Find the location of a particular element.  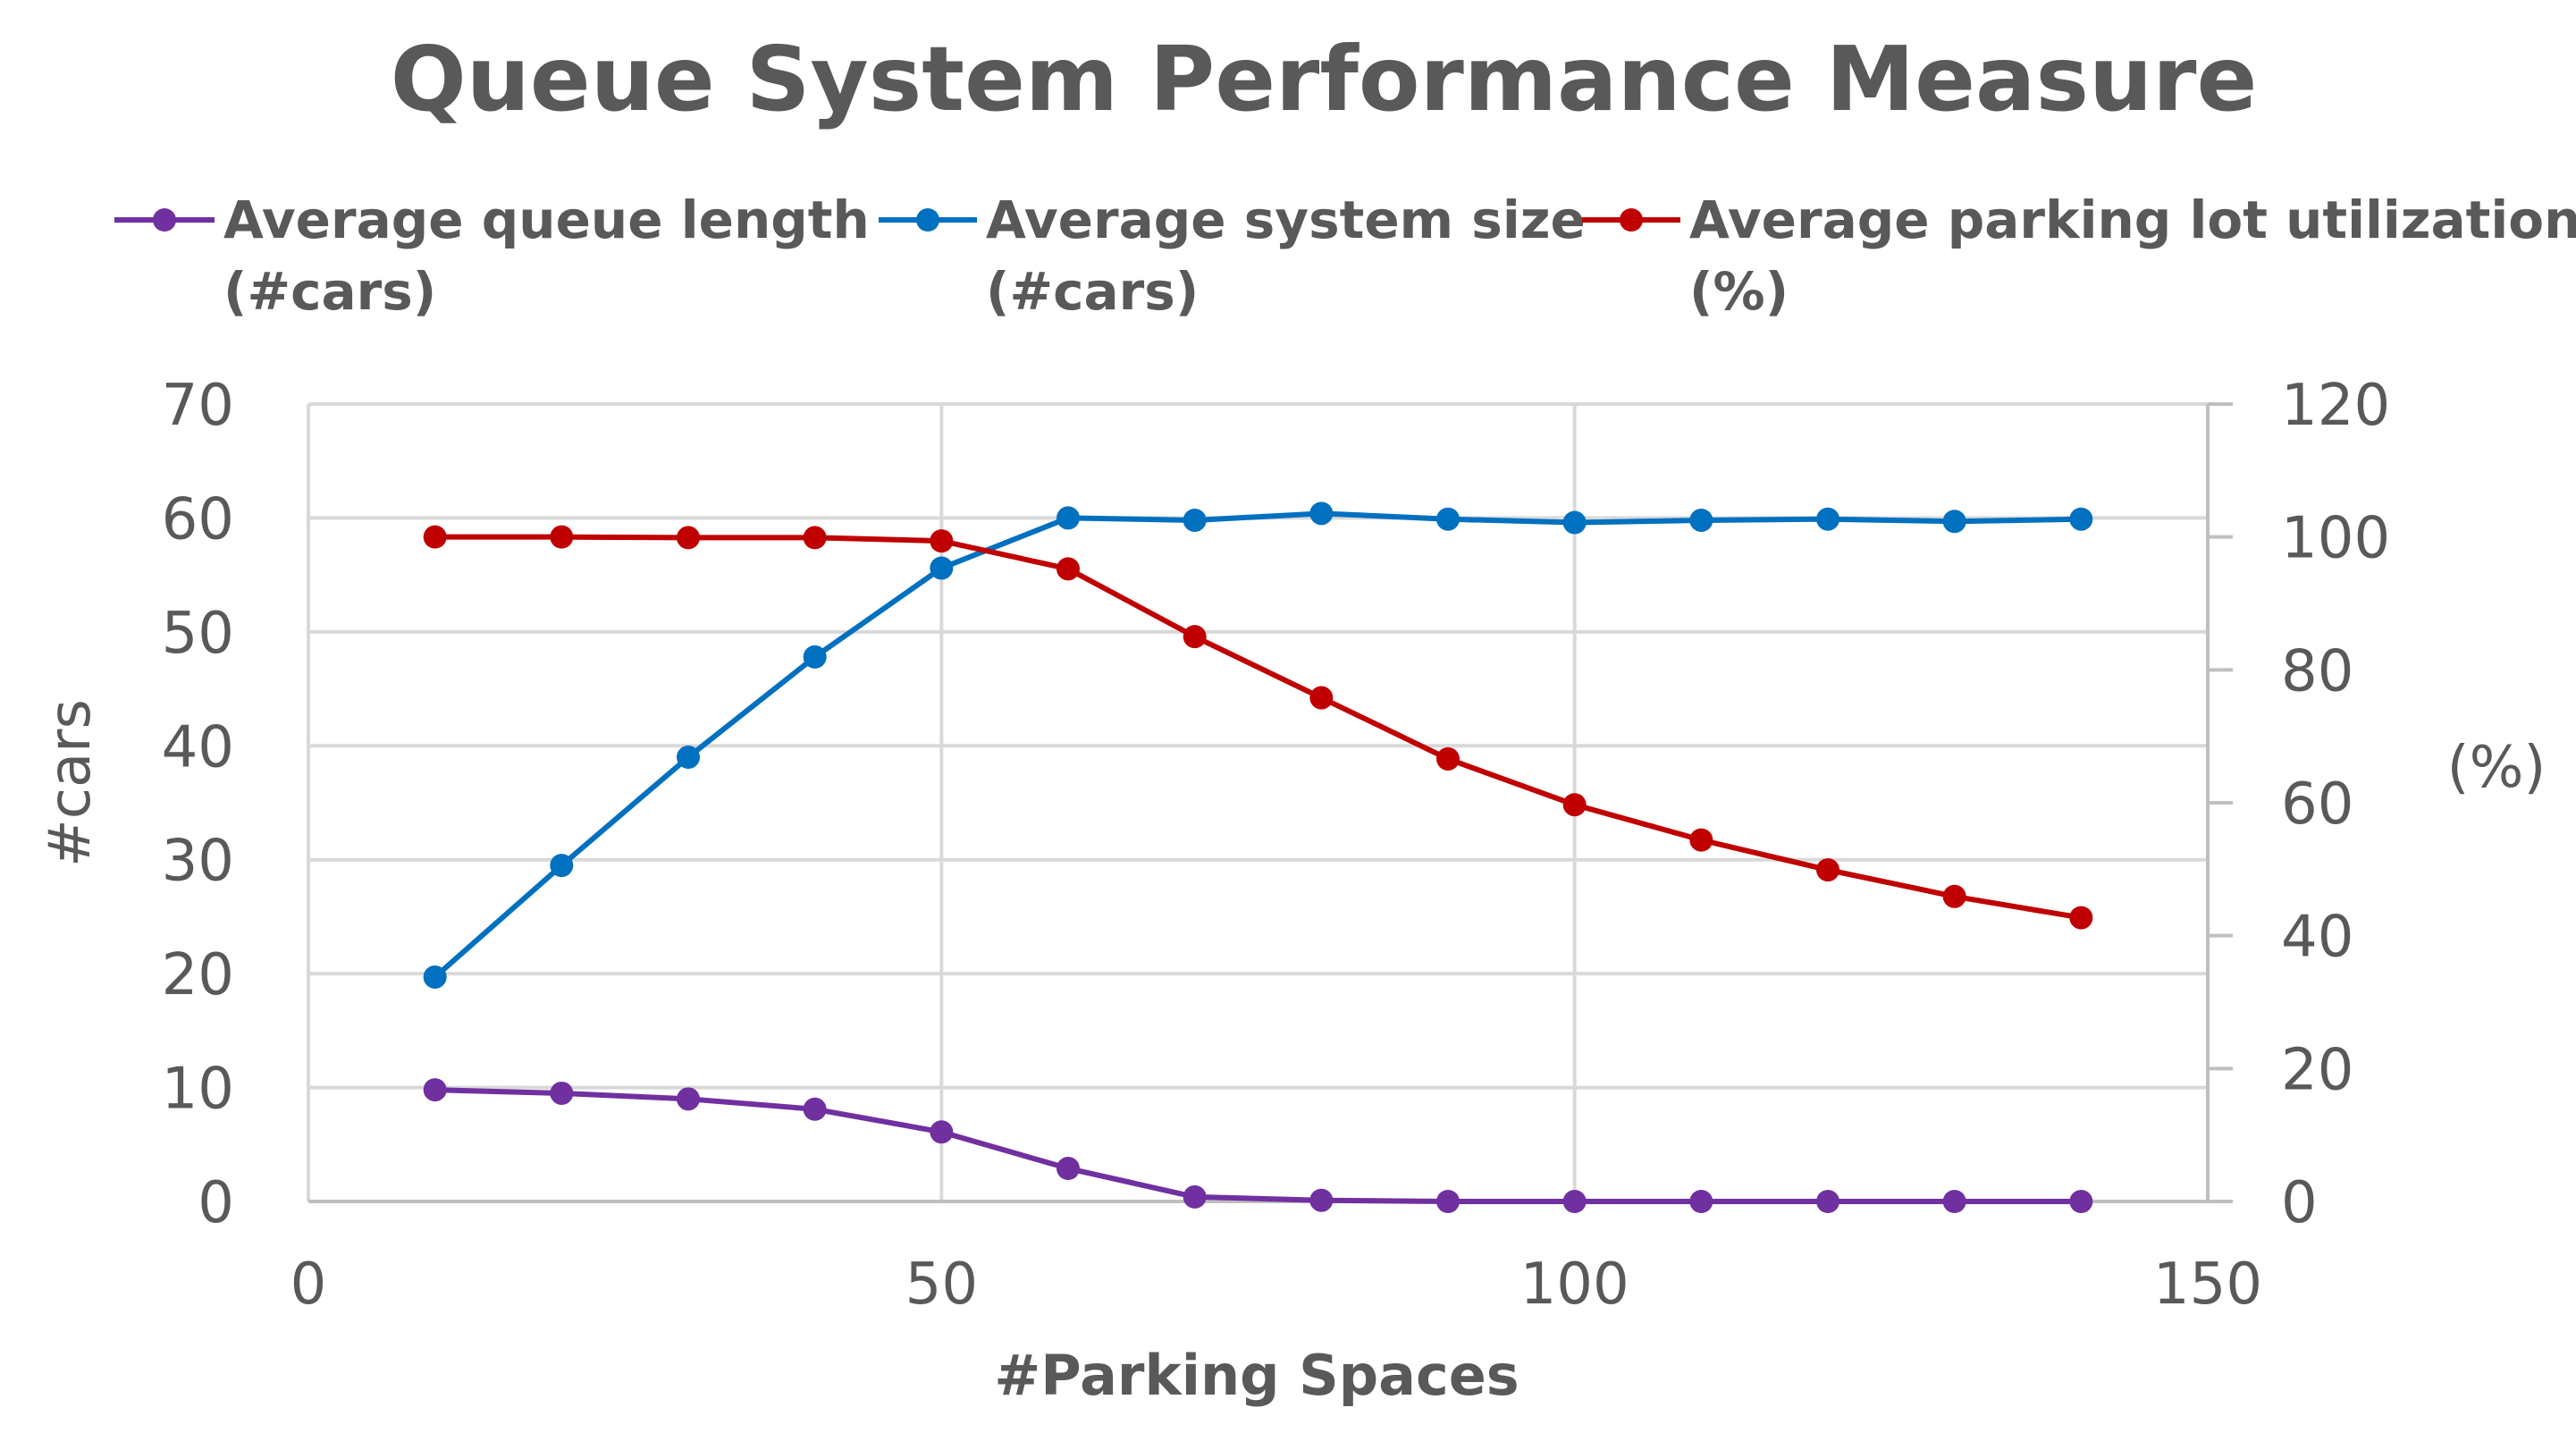

y2-tick-label: 120 is located at coordinates (2336, 406).